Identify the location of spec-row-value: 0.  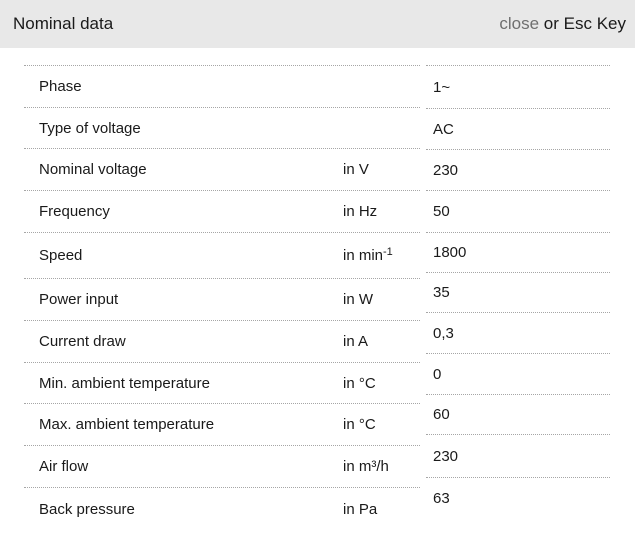
(518, 374).